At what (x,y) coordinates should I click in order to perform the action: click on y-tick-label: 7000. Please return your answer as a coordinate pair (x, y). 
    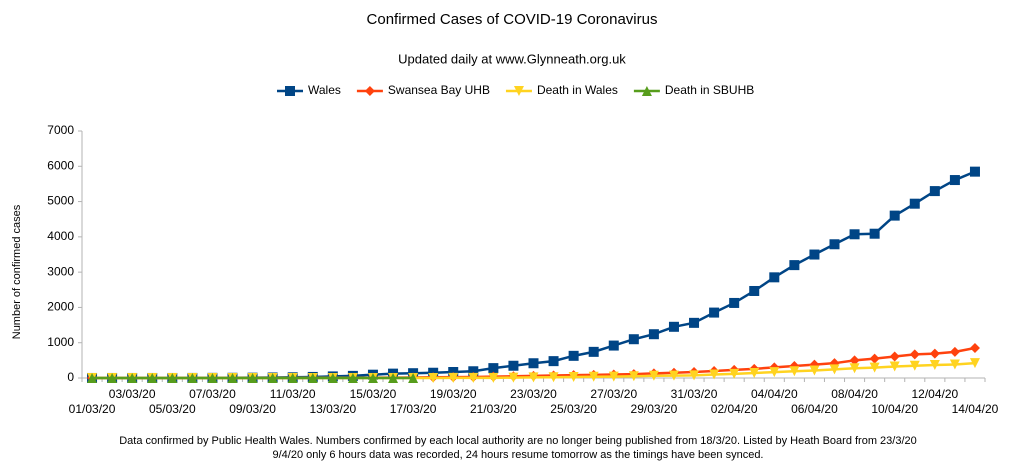
    Looking at the image, I should click on (60, 130).